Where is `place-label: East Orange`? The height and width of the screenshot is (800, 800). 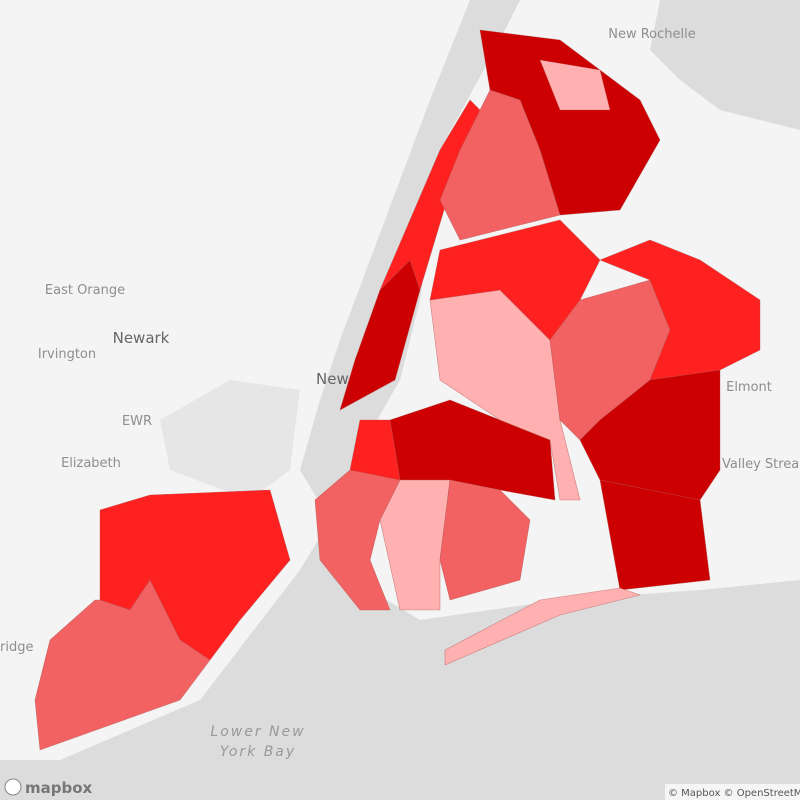 place-label: East Orange is located at coordinates (85, 290).